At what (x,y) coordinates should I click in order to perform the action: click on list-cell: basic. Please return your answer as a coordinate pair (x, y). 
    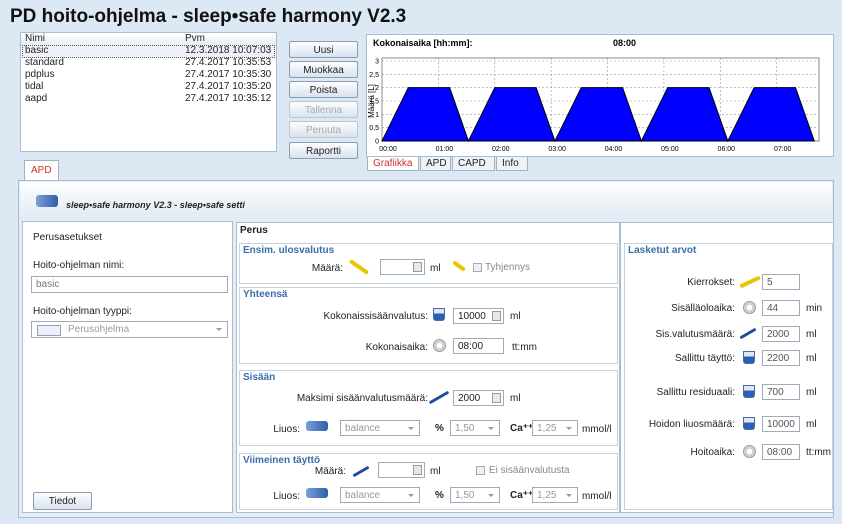
    Looking at the image, I should click on (37, 50).